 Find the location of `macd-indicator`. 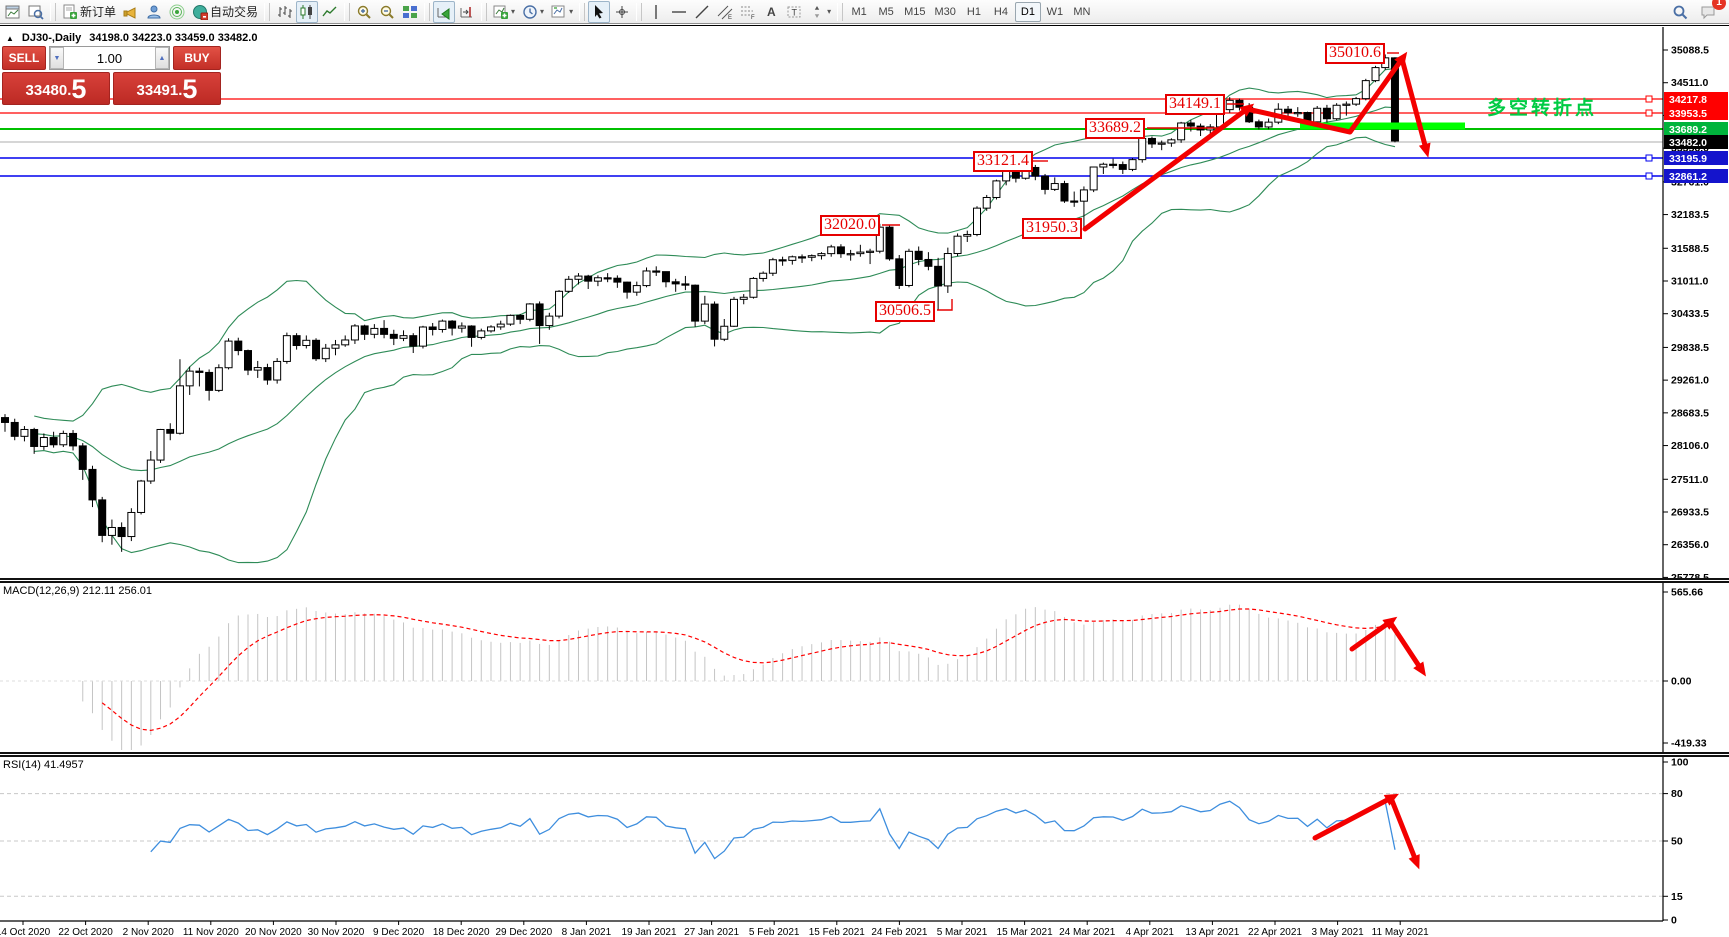

macd-indicator is located at coordinates (831, 677).